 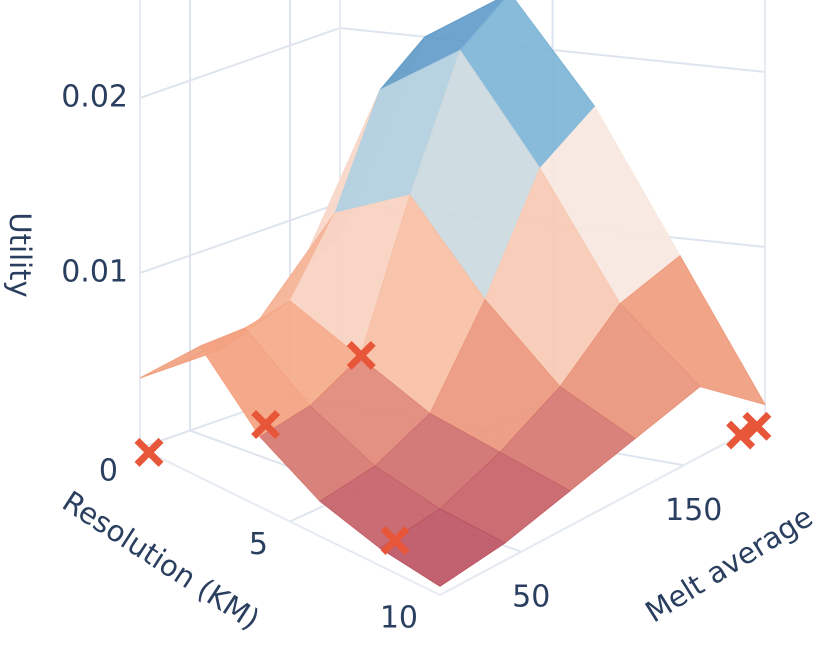 I want to click on x-tick-label: 10, so click(x=399, y=618).